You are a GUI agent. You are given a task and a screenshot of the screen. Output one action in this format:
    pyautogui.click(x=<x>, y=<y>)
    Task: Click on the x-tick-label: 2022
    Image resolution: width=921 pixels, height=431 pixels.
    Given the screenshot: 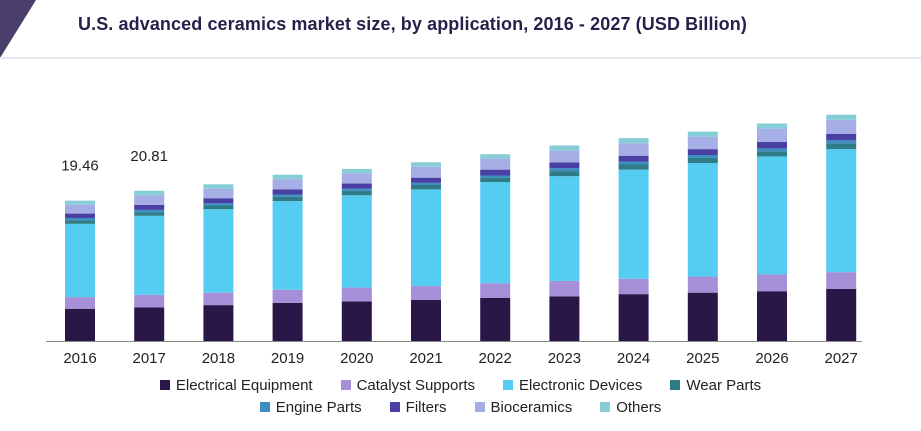 What is the action you would take?
    pyautogui.click(x=495, y=358)
    